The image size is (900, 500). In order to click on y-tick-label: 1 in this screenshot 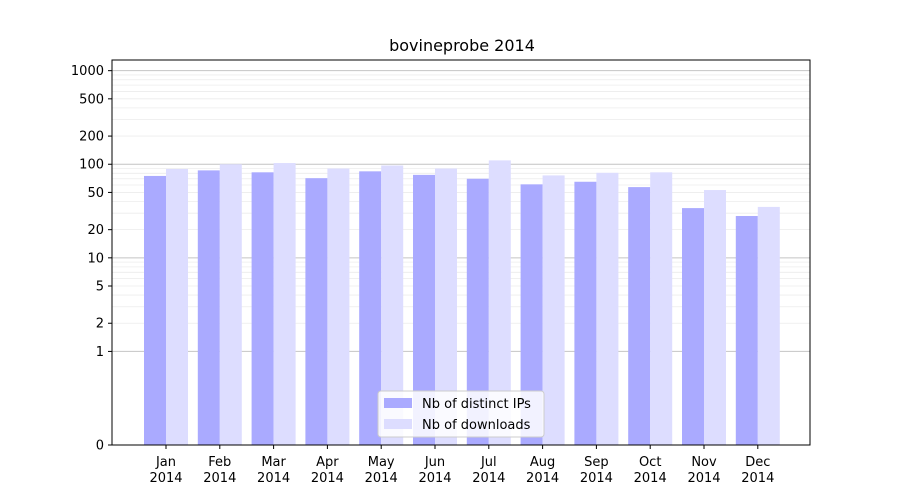, I will do `click(100, 352)`.